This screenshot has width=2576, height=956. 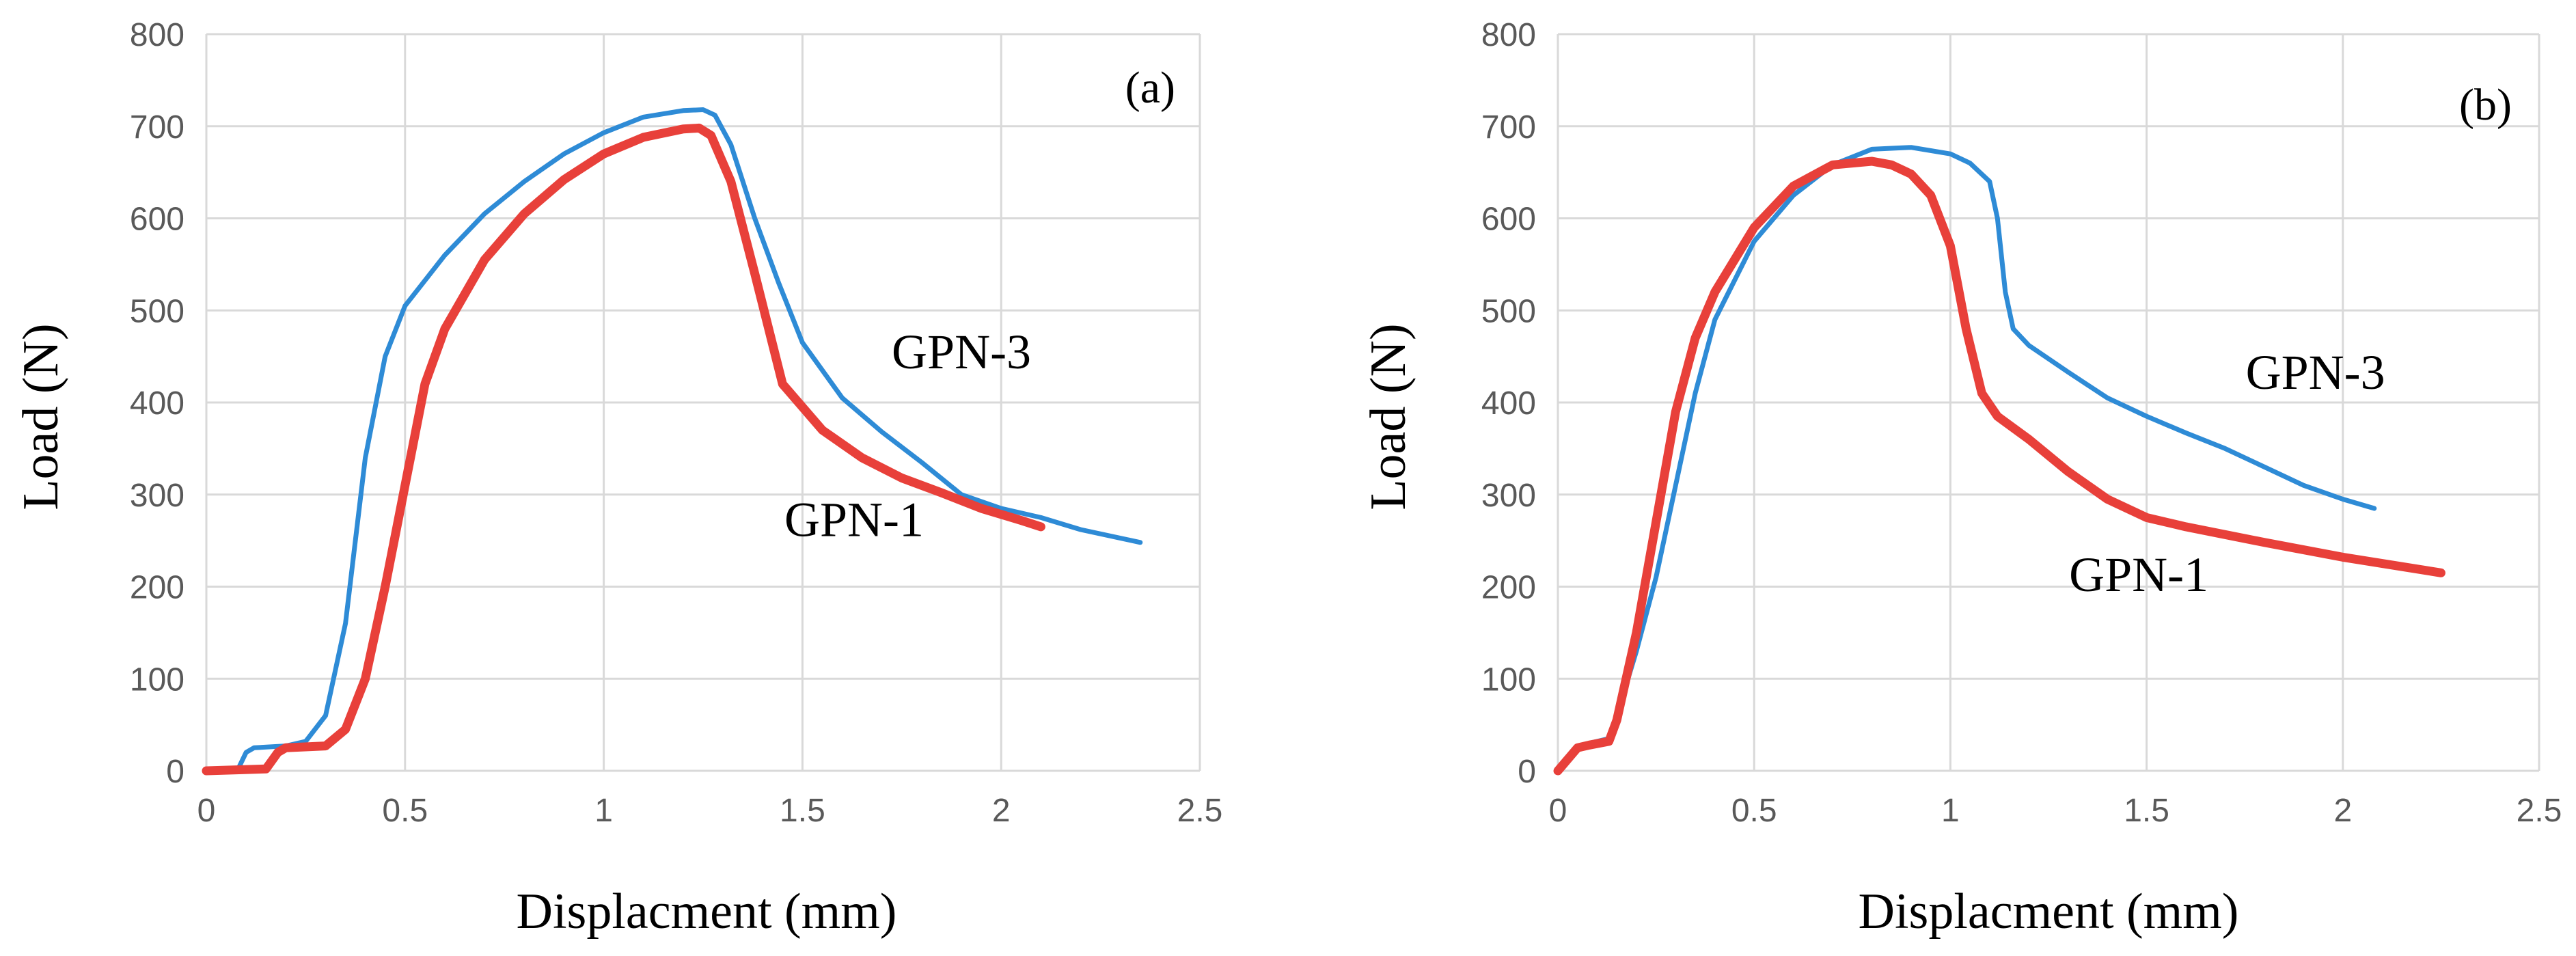 What do you see at coordinates (2485, 105) in the screenshot?
I see `panel-label-b: (b)` at bounding box center [2485, 105].